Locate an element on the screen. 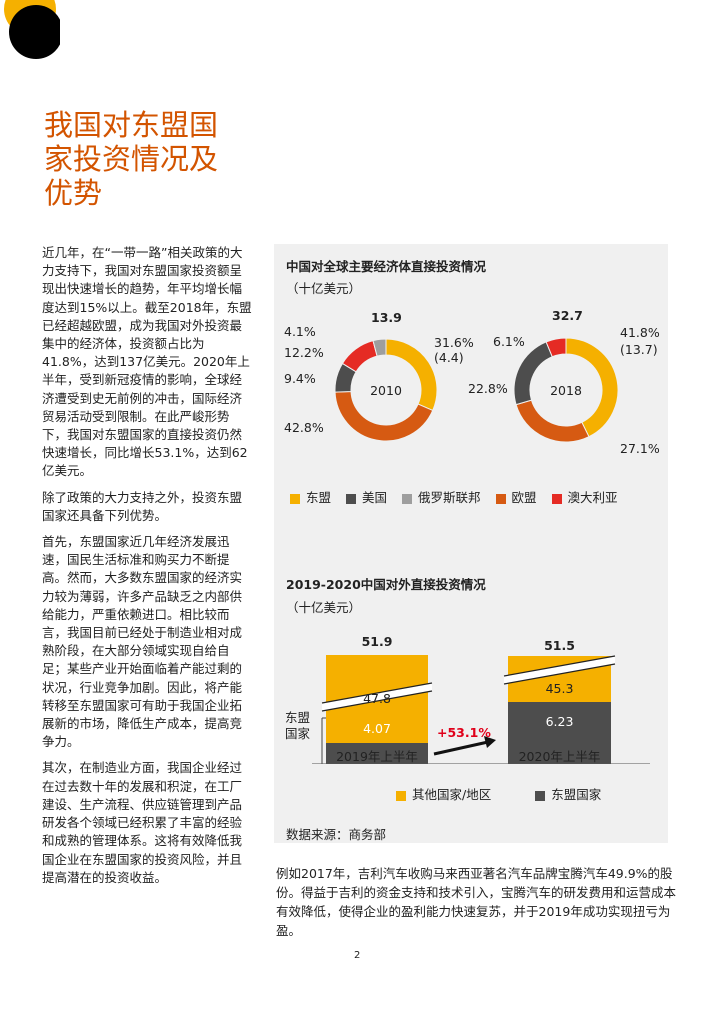 The height and width of the screenshot is (1024, 709). legend-item: 欧盟 is located at coordinates (516, 496).